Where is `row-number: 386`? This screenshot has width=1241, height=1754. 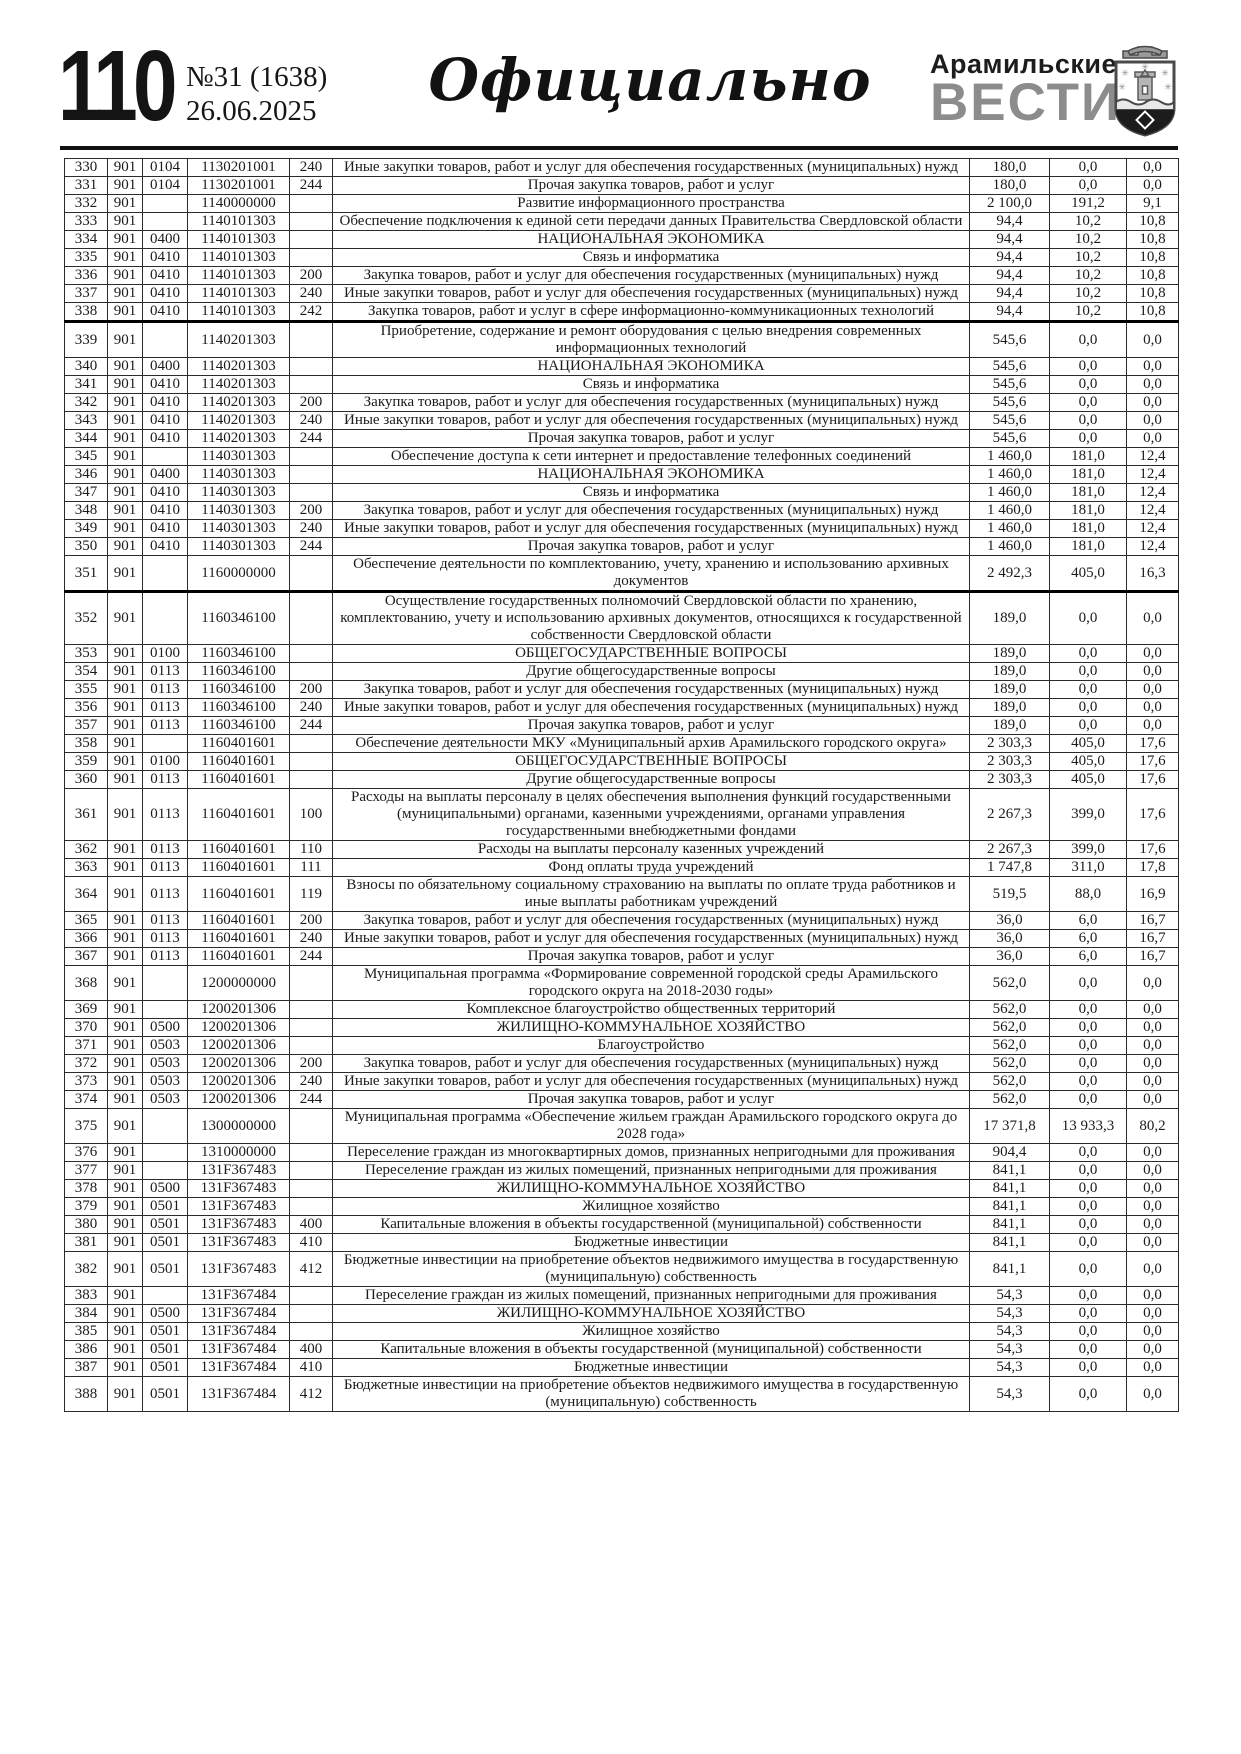 row-number: 386 is located at coordinates (86, 1349).